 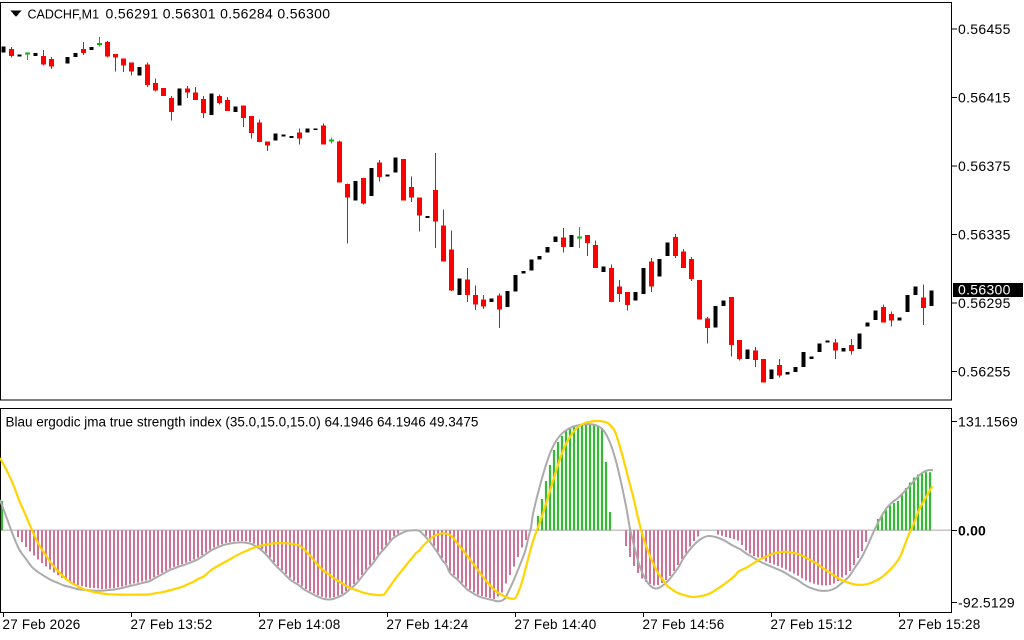 I want to click on svg-text: 0.56335, so click(x=984, y=235).